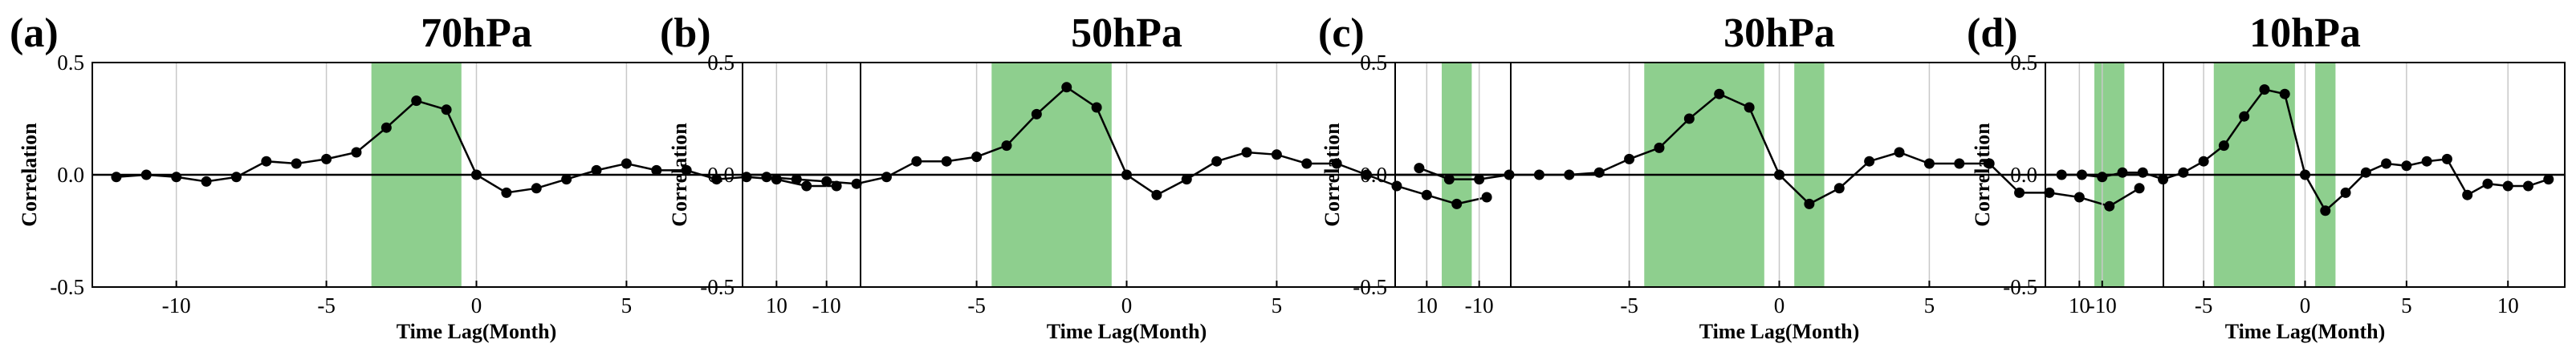  Describe the element at coordinates (1126, 33) in the screenshot. I see `panel-title: 50hPa` at that location.